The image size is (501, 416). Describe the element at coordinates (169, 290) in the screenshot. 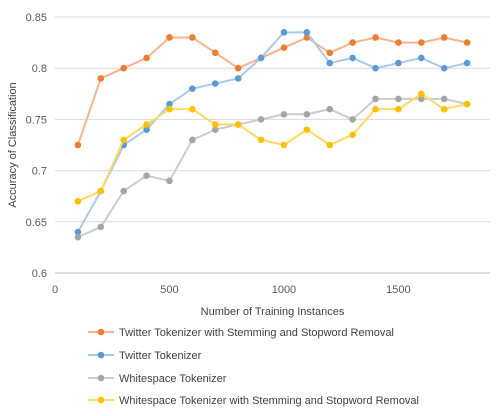

I see `x-tick-label: 500` at that location.